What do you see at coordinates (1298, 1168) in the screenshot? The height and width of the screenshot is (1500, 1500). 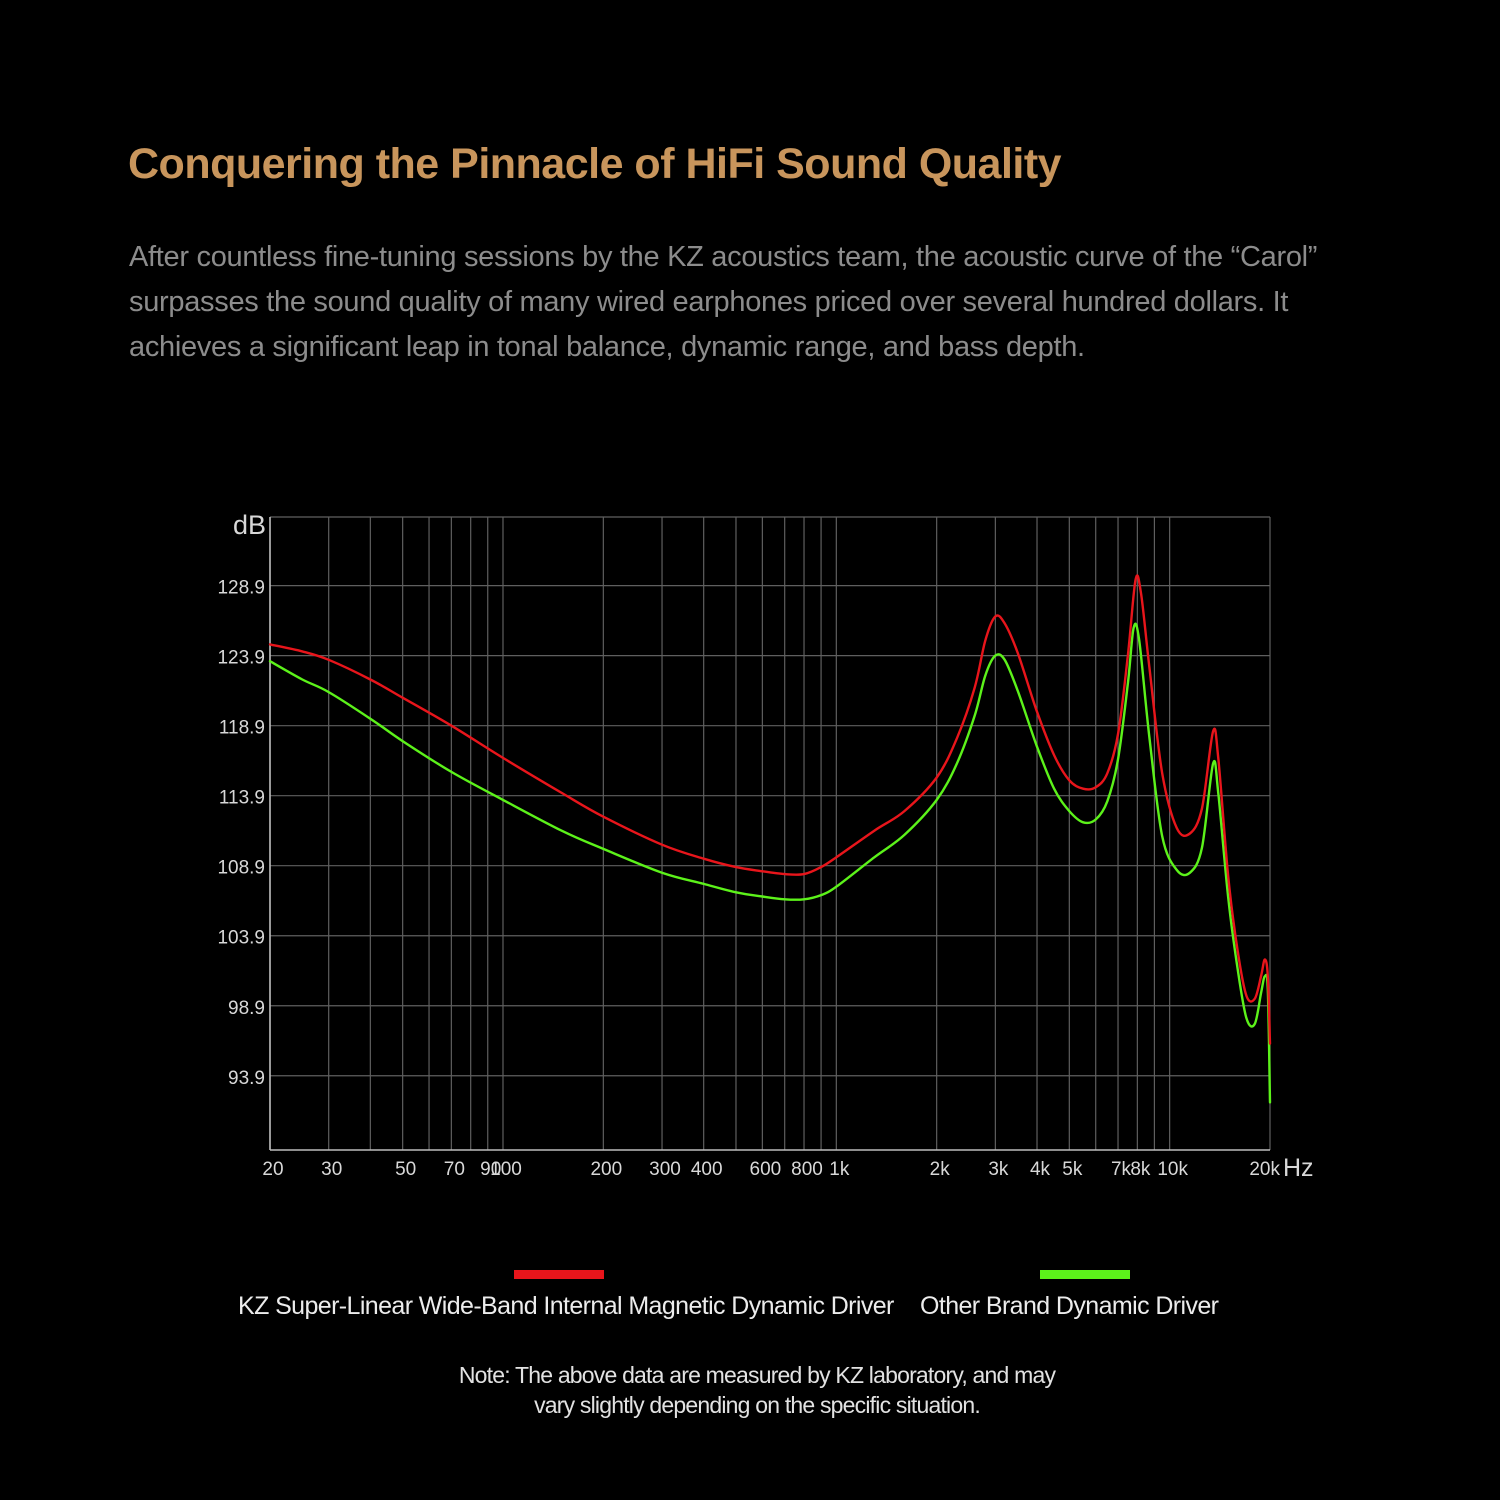 I see `x-axis-label: Hz` at bounding box center [1298, 1168].